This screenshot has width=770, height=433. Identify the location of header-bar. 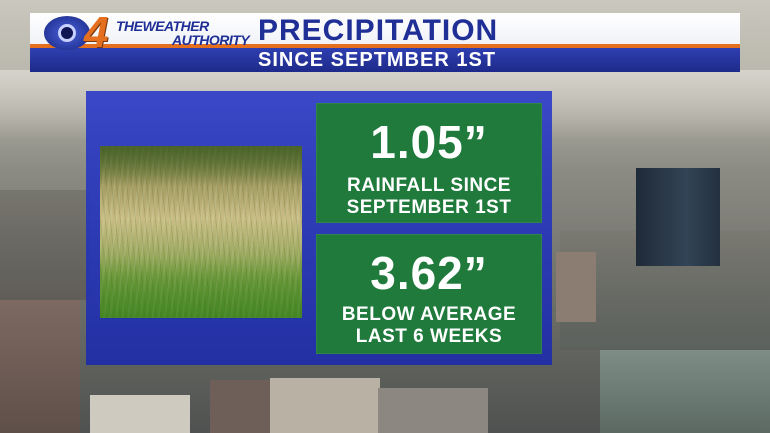
(385, 31).